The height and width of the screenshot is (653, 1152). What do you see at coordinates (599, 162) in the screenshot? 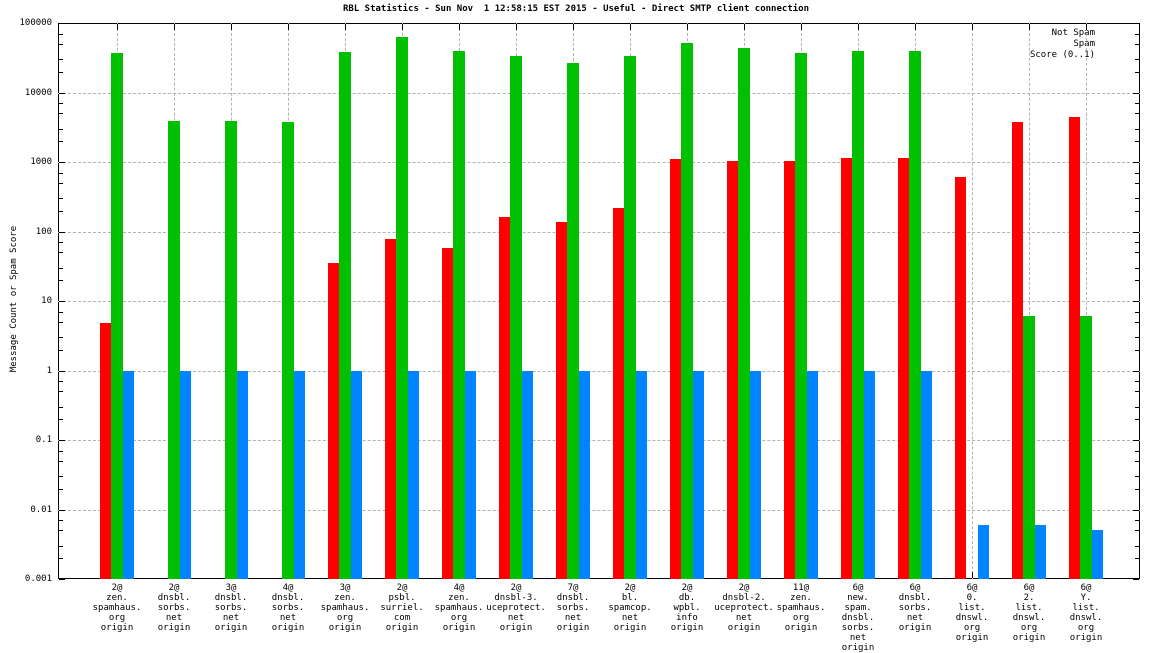
I see `y-gridline` at bounding box center [599, 162].